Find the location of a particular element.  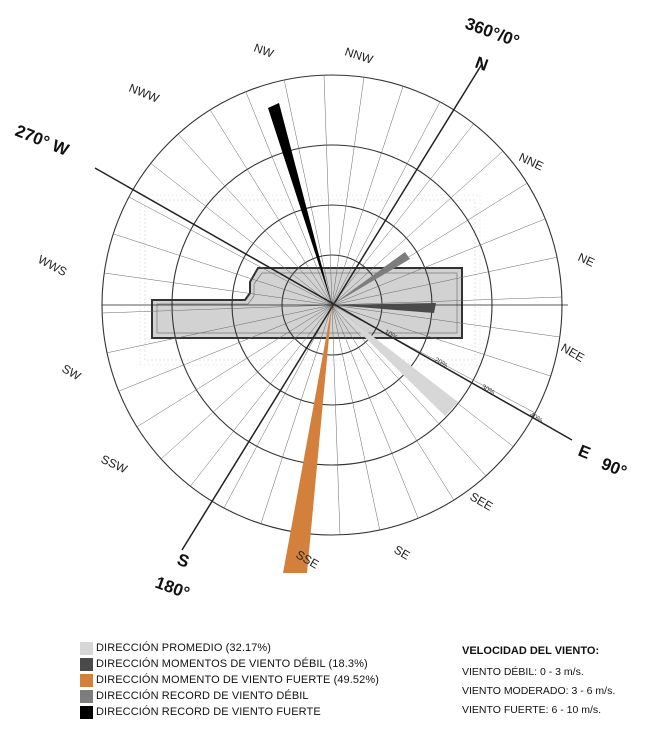

sector-record-fuerte is located at coordinates (300, 204).